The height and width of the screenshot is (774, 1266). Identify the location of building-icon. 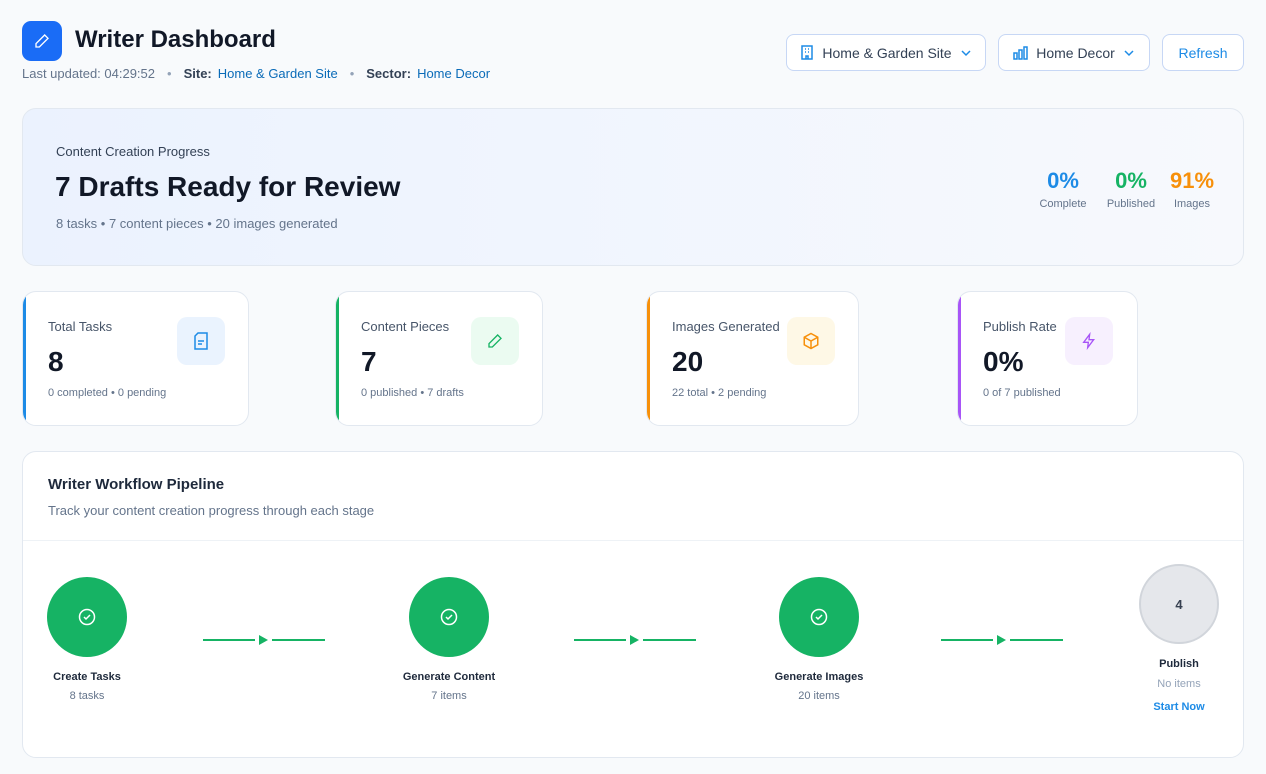
(807, 52).